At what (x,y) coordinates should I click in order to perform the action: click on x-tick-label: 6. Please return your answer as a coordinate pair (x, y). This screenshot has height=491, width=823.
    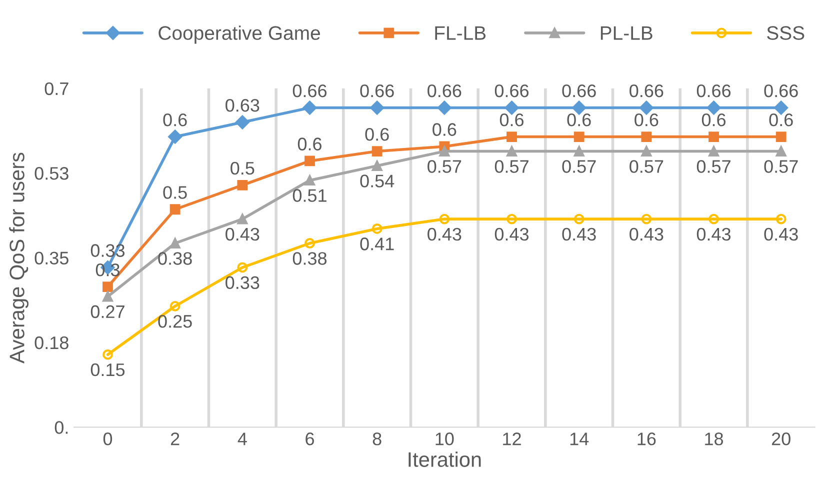
    Looking at the image, I should click on (310, 439).